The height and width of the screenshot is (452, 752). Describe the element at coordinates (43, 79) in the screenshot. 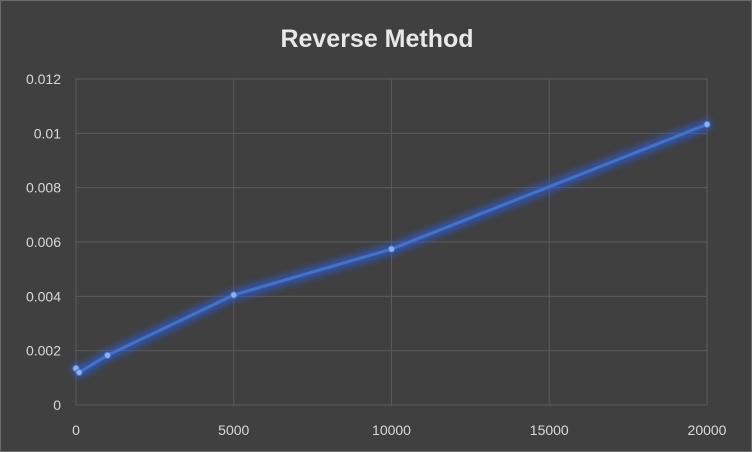

I see `y-tick-label: 0.012` at that location.